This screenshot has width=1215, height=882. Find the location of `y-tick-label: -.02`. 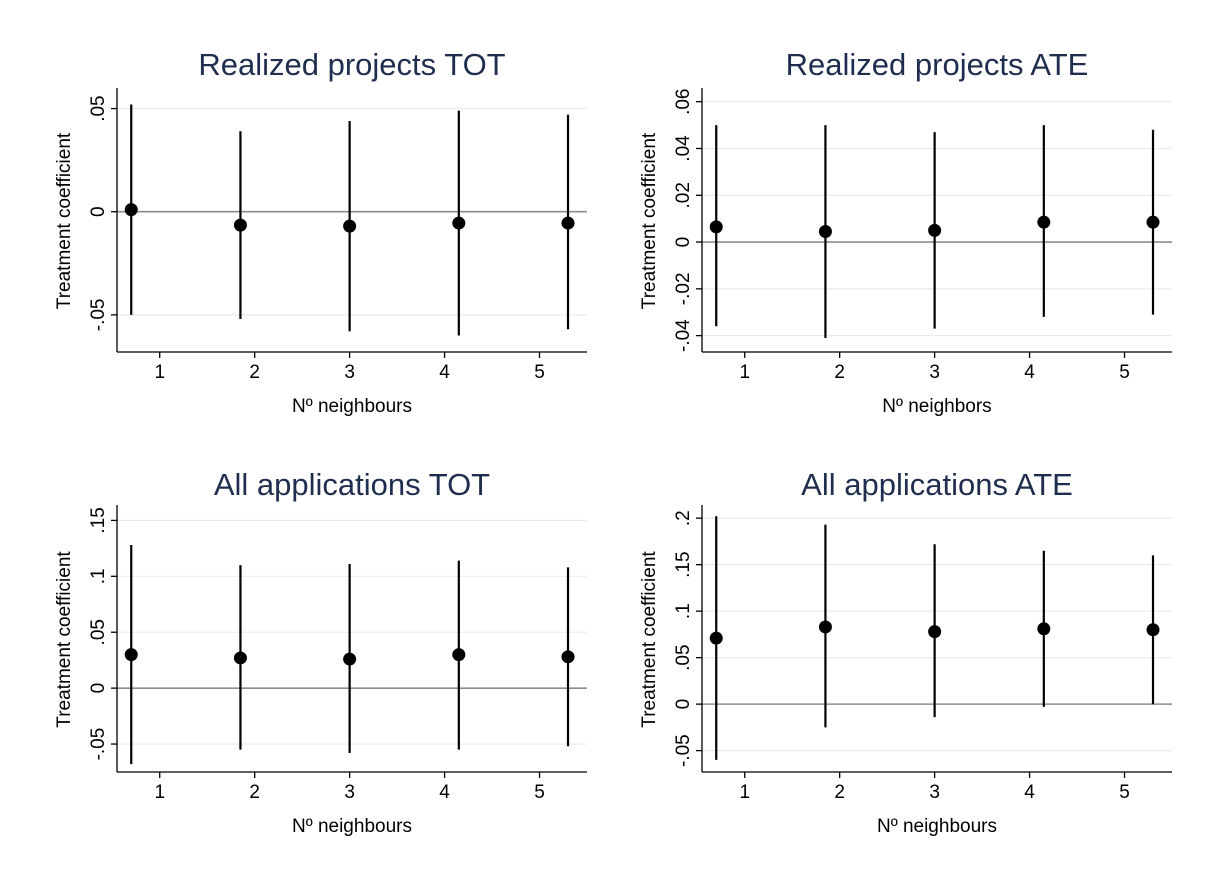

y-tick-label: -.02 is located at coordinates (683, 288).